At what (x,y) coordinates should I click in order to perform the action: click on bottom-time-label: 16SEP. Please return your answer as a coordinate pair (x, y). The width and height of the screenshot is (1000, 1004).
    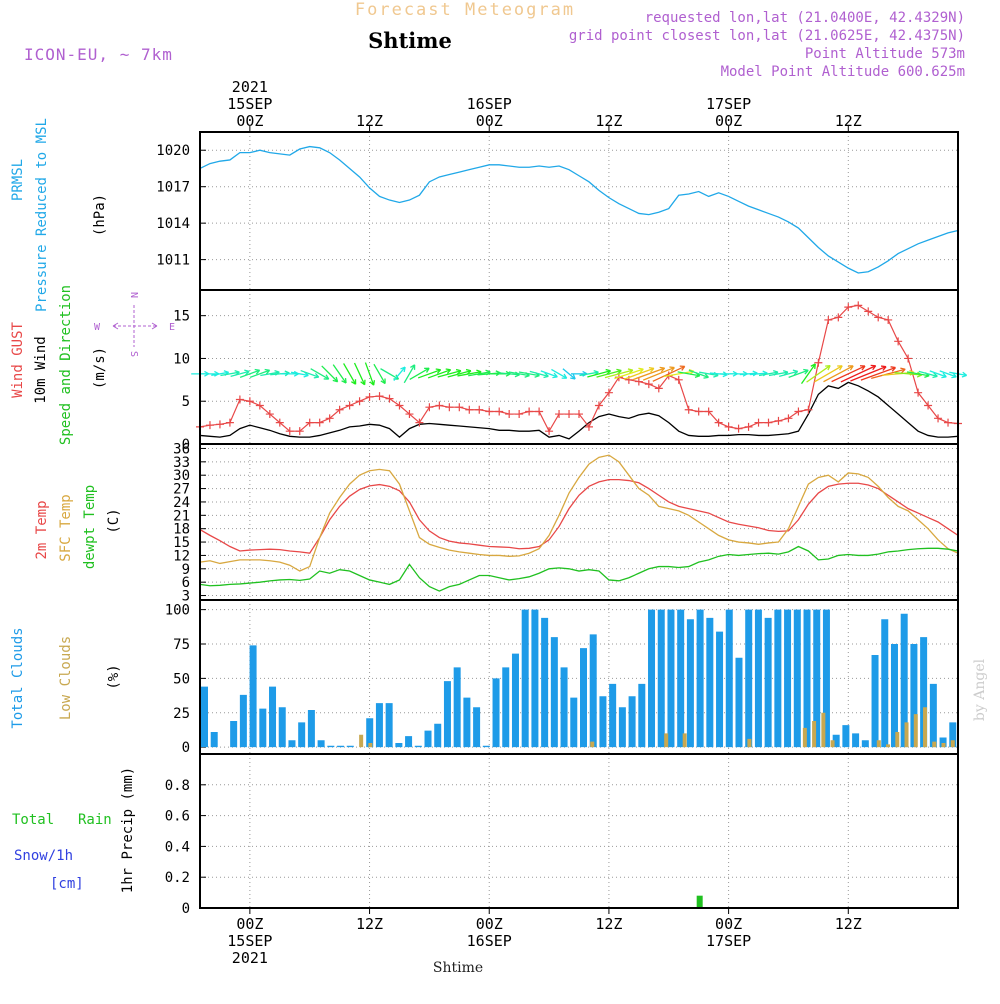
    Looking at the image, I should click on (489, 941).